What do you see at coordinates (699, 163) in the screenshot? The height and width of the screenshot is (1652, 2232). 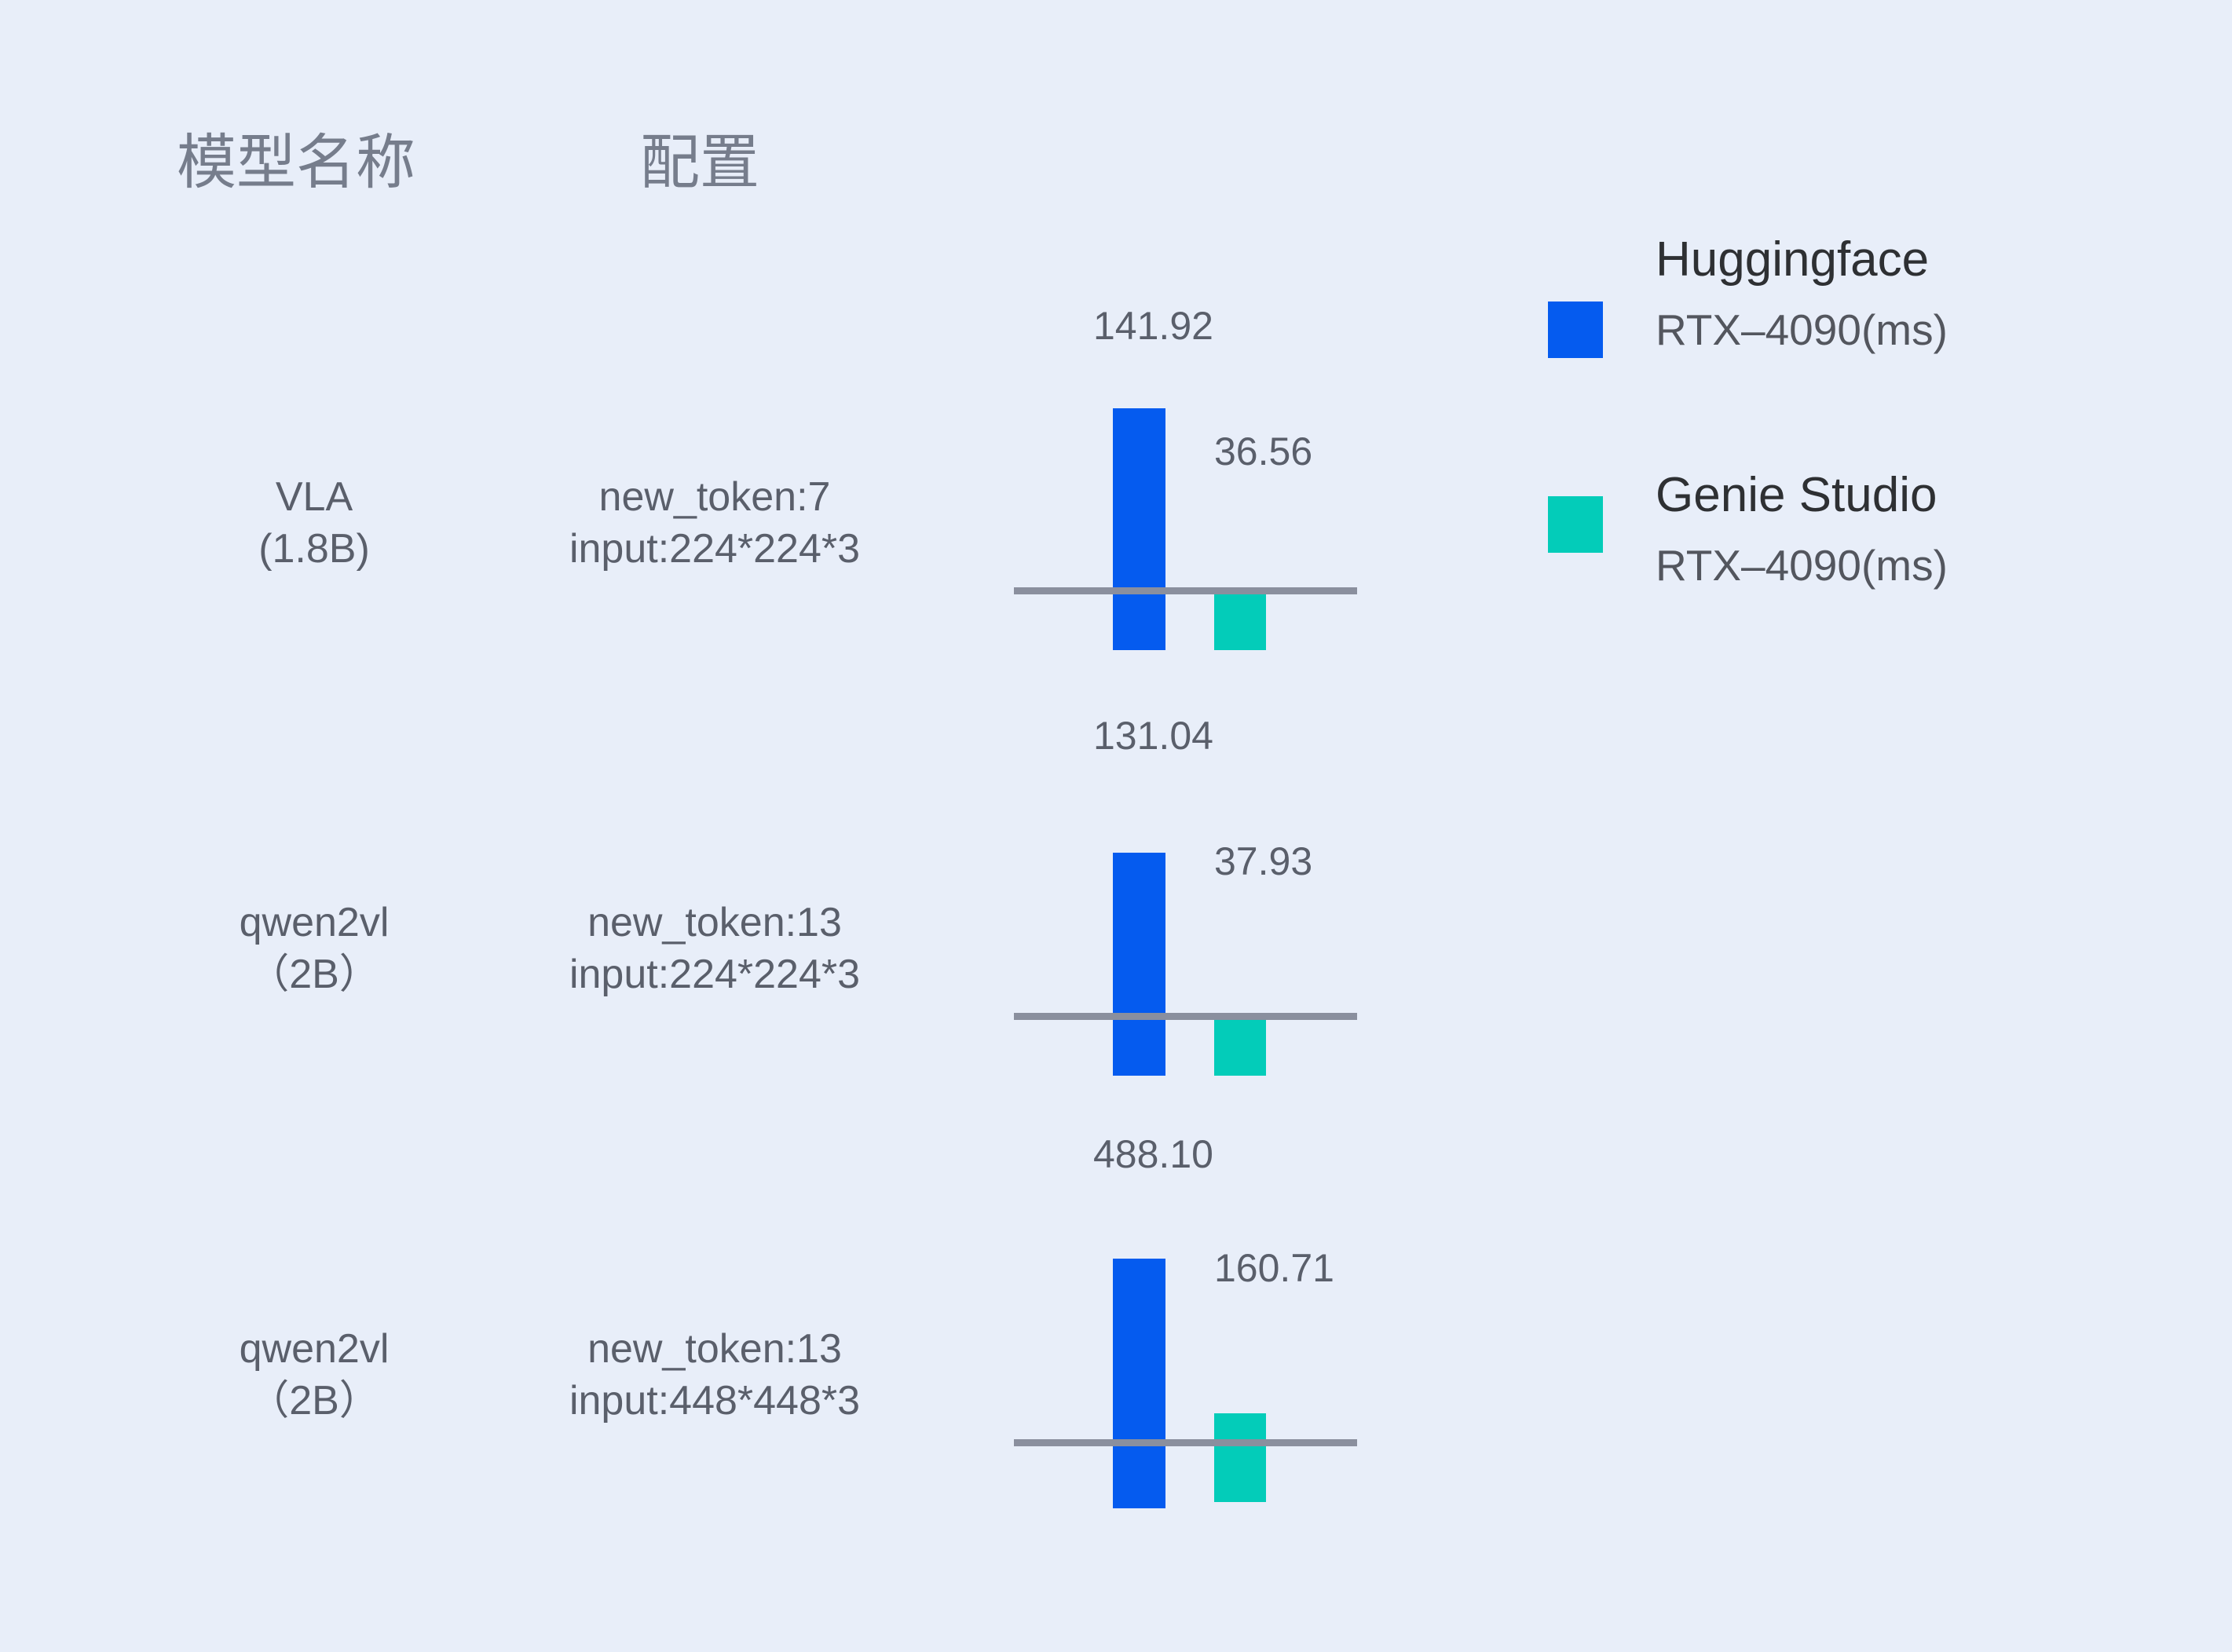 I see `column-header-config: 配置` at bounding box center [699, 163].